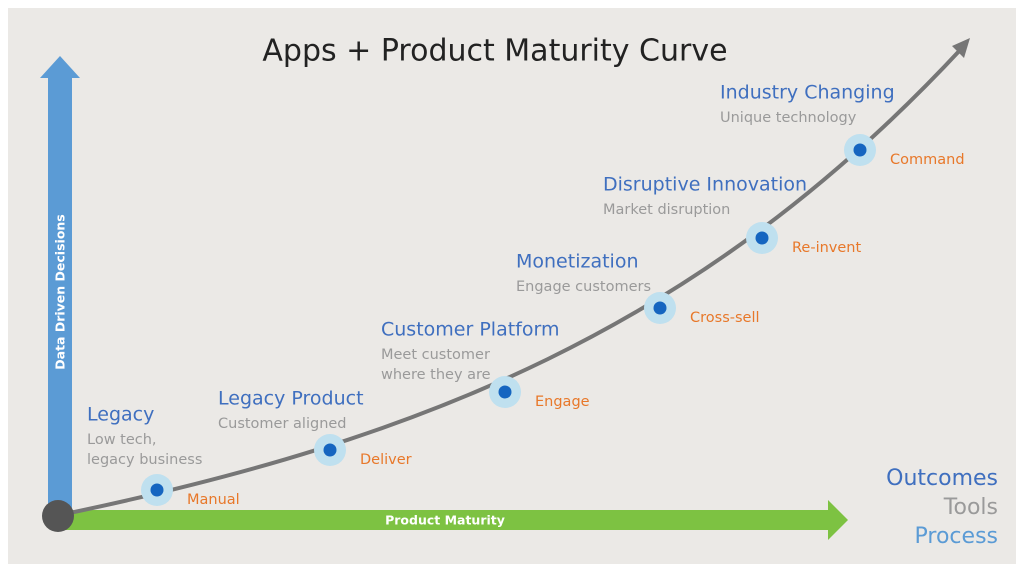  What do you see at coordinates (705, 185) in the screenshot?
I see `stage-title: Disruptive Innovation` at bounding box center [705, 185].